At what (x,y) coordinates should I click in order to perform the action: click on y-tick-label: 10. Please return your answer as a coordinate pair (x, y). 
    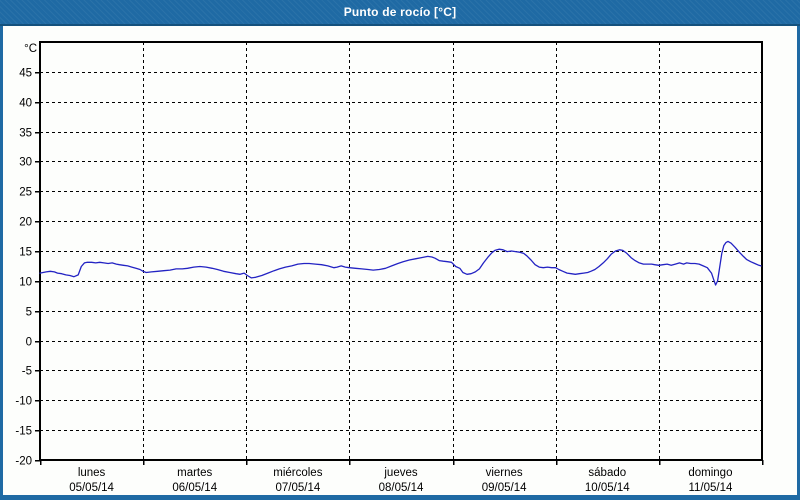
    Looking at the image, I should click on (25, 283).